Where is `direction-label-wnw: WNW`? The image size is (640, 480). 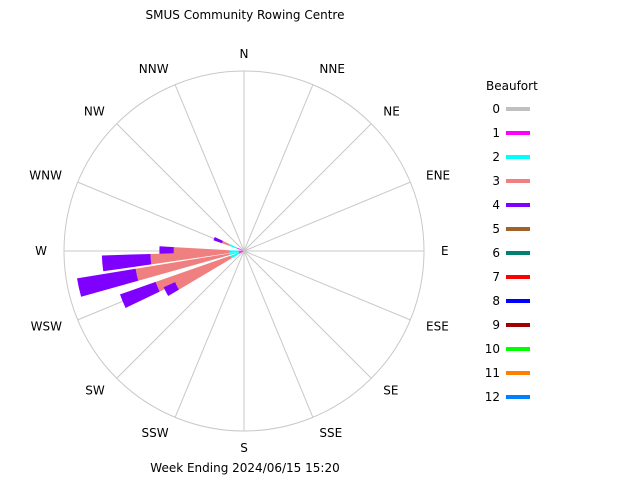 direction-label-wnw: WNW is located at coordinates (45, 176).